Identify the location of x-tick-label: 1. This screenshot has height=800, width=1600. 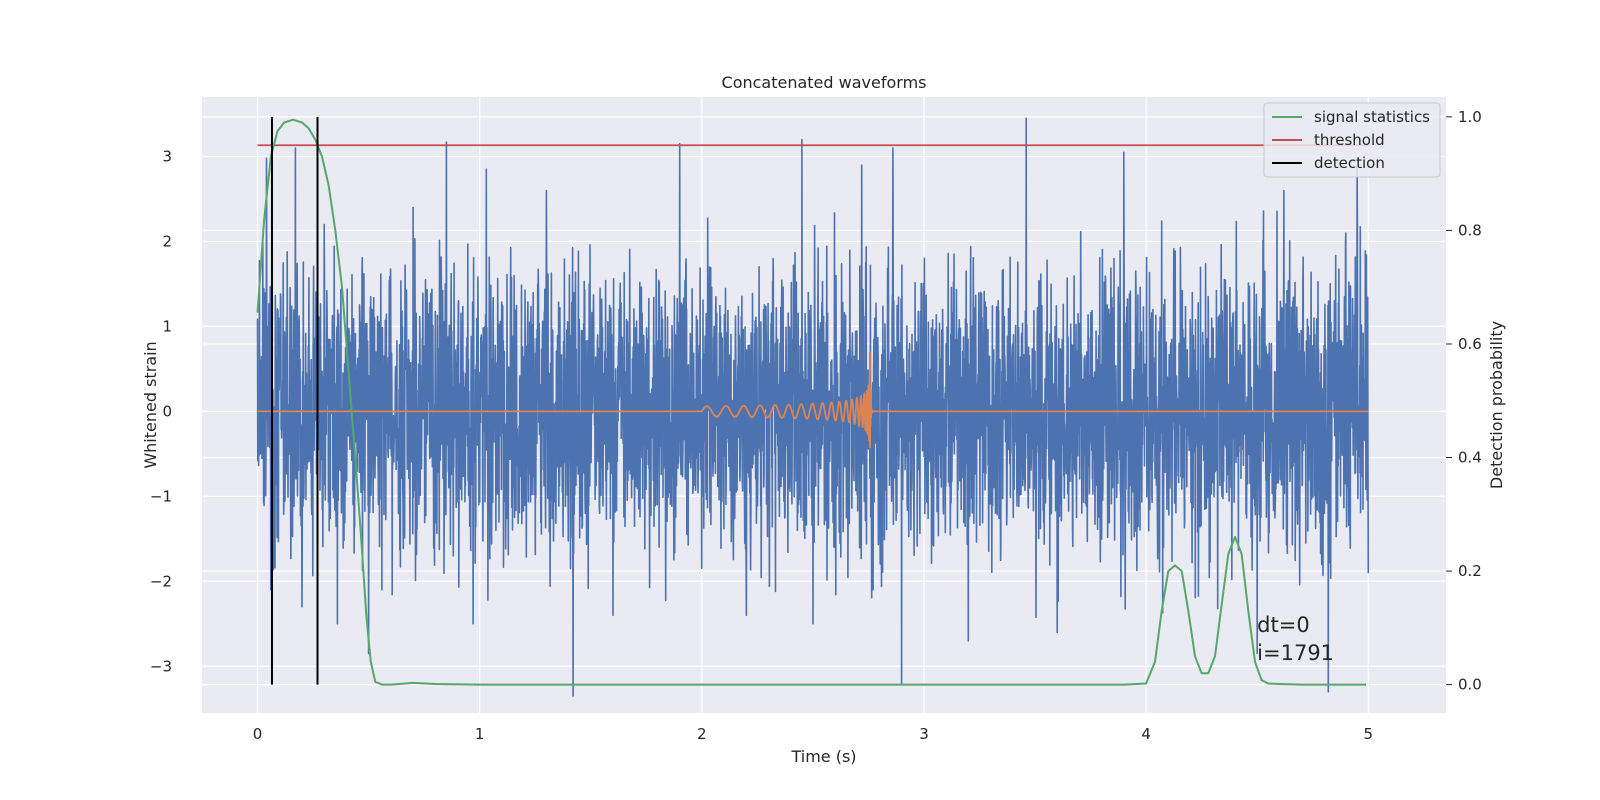
(480, 734).